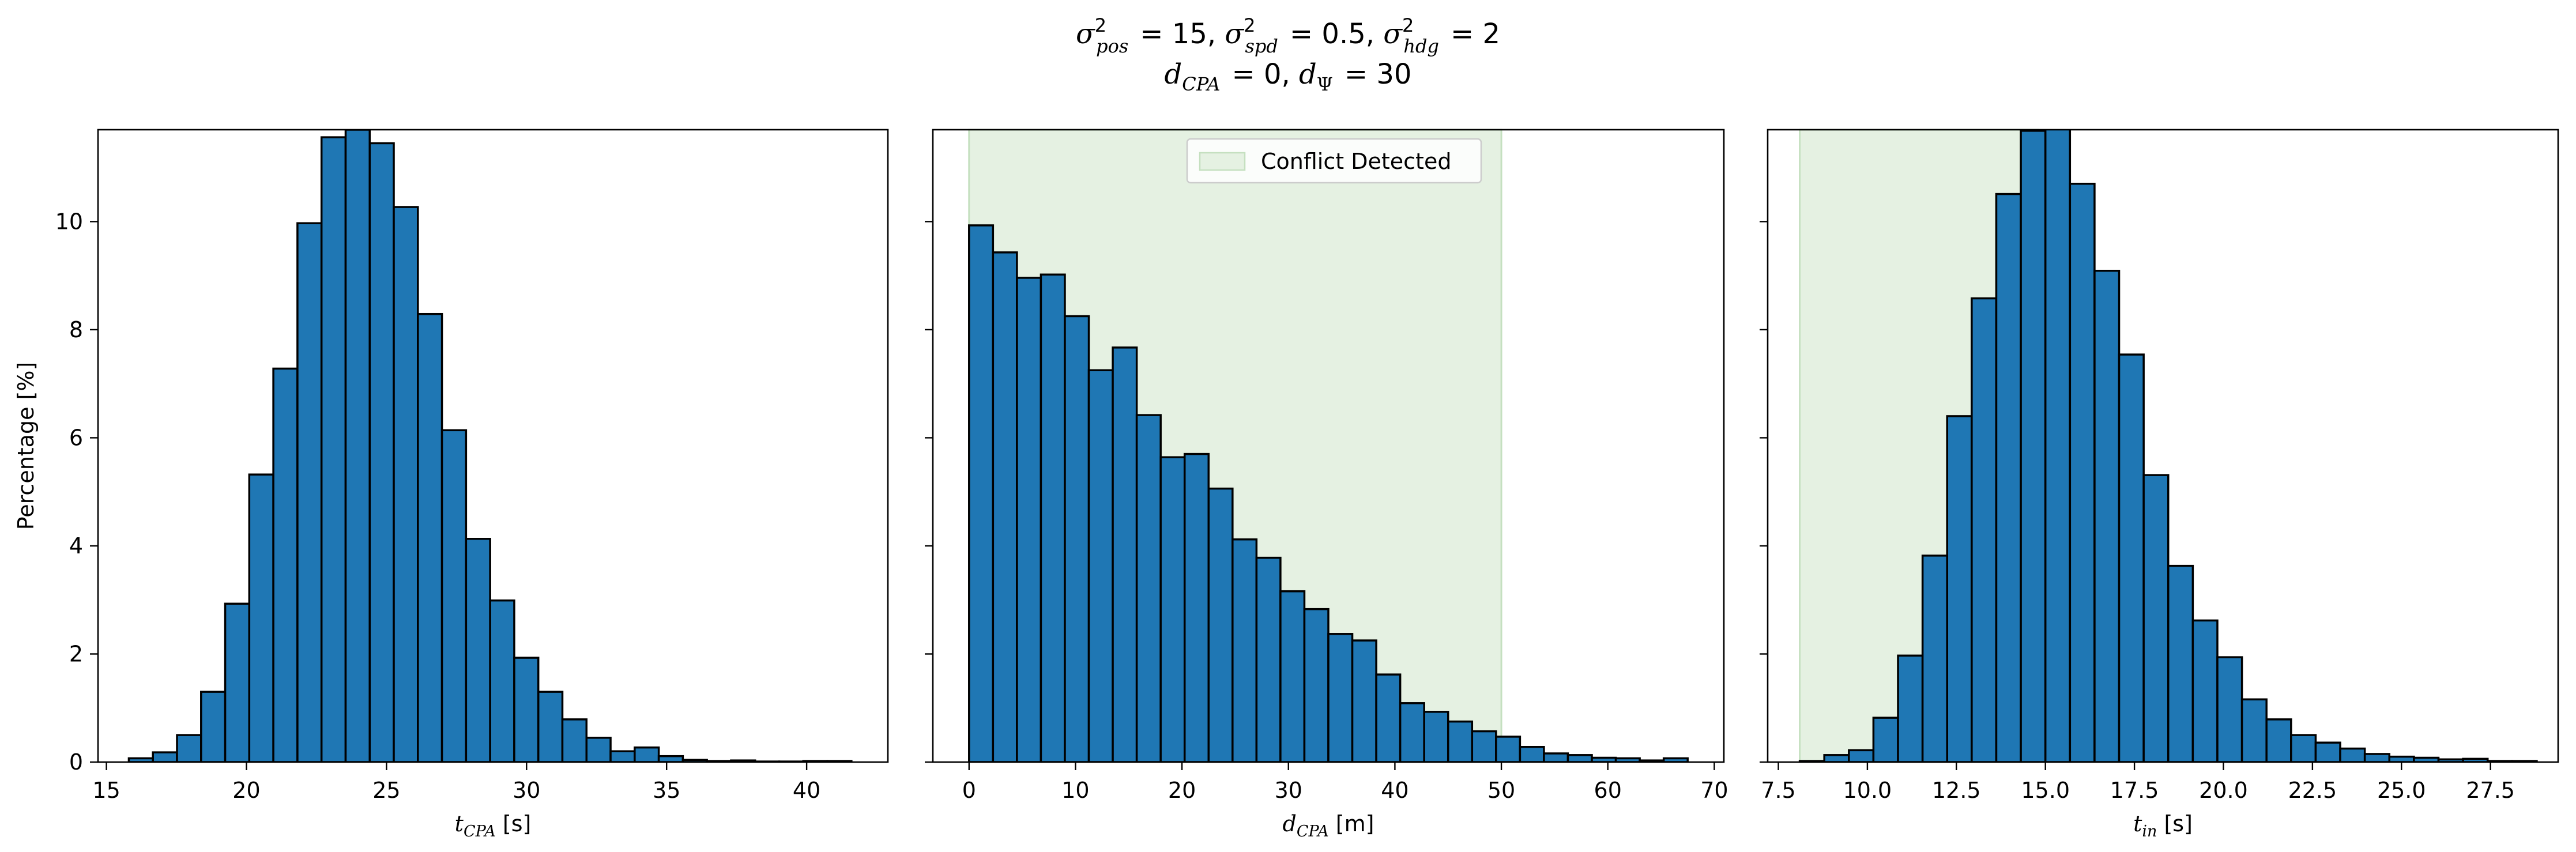 This screenshot has width=2576, height=852. What do you see at coordinates (76, 438) in the screenshot?
I see `y-tick-label: 6` at bounding box center [76, 438].